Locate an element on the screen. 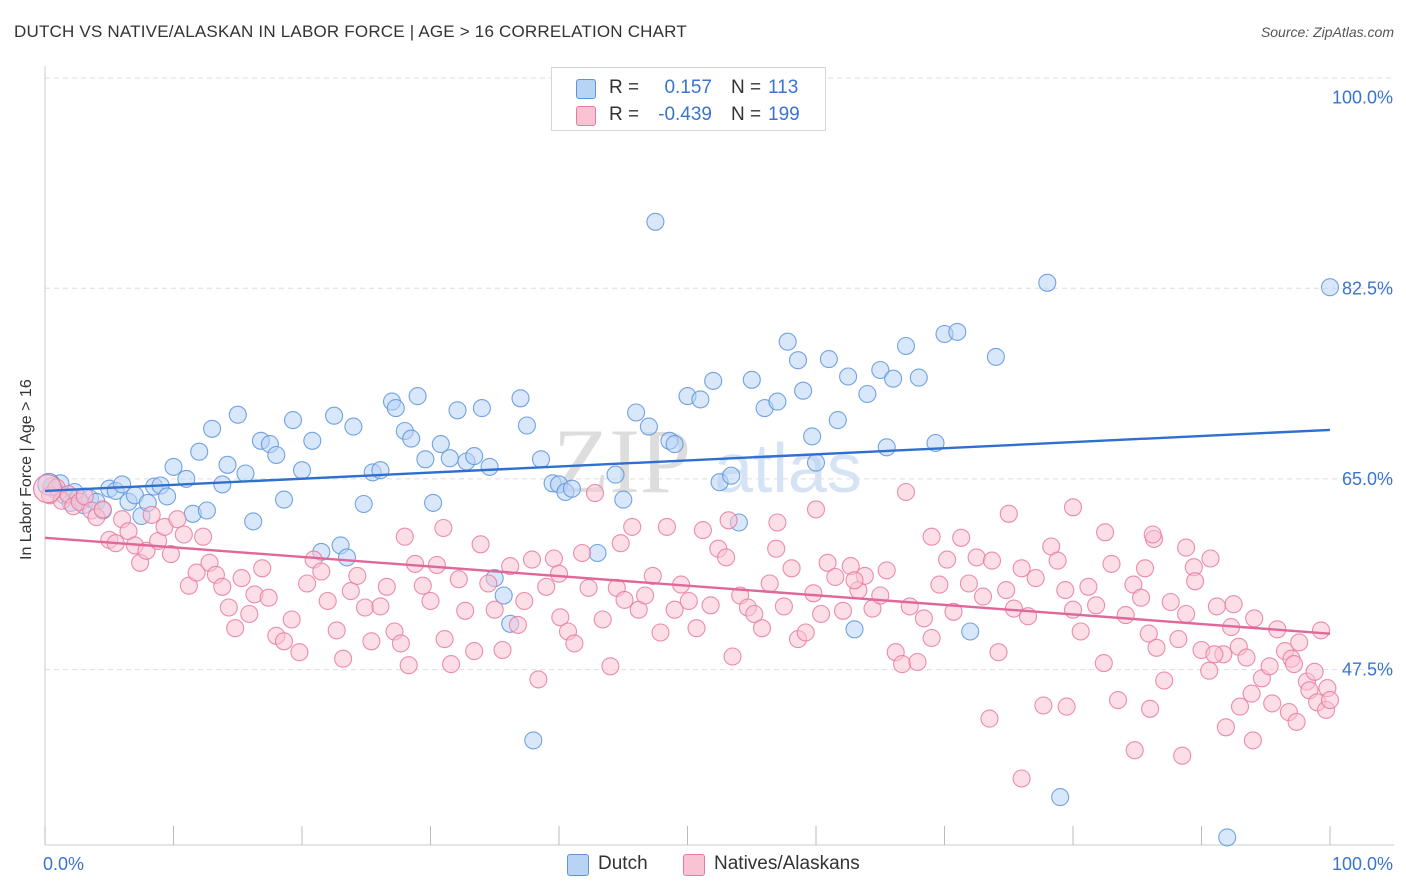  native-trend-line is located at coordinates (687, 585).